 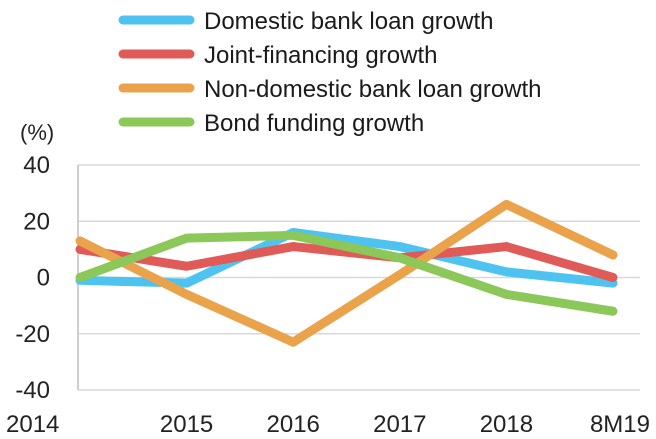 I want to click on x-tick-label: 2015, so click(x=186, y=424).